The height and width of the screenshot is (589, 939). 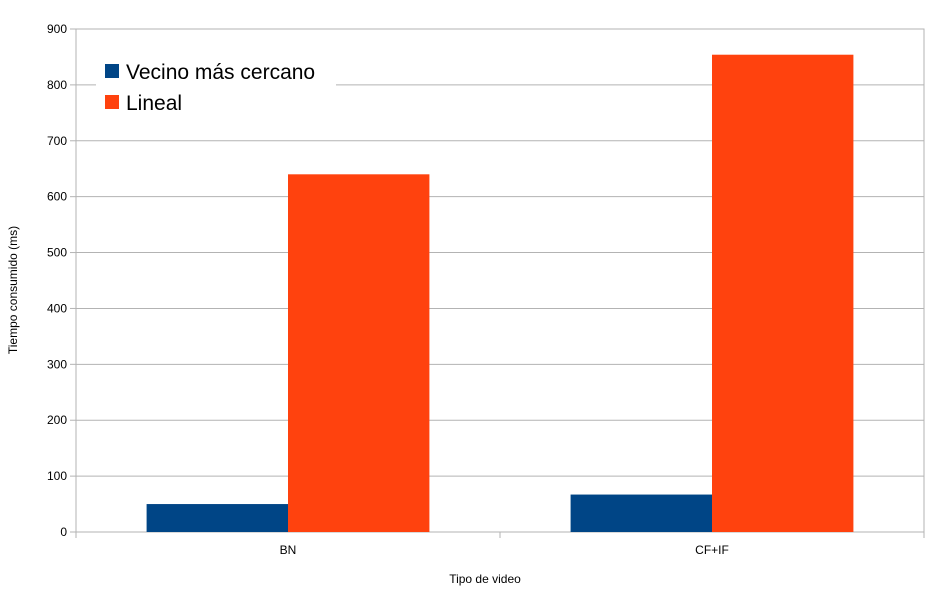 What do you see at coordinates (57, 197) in the screenshot?
I see `y-tick-label: 600` at bounding box center [57, 197].